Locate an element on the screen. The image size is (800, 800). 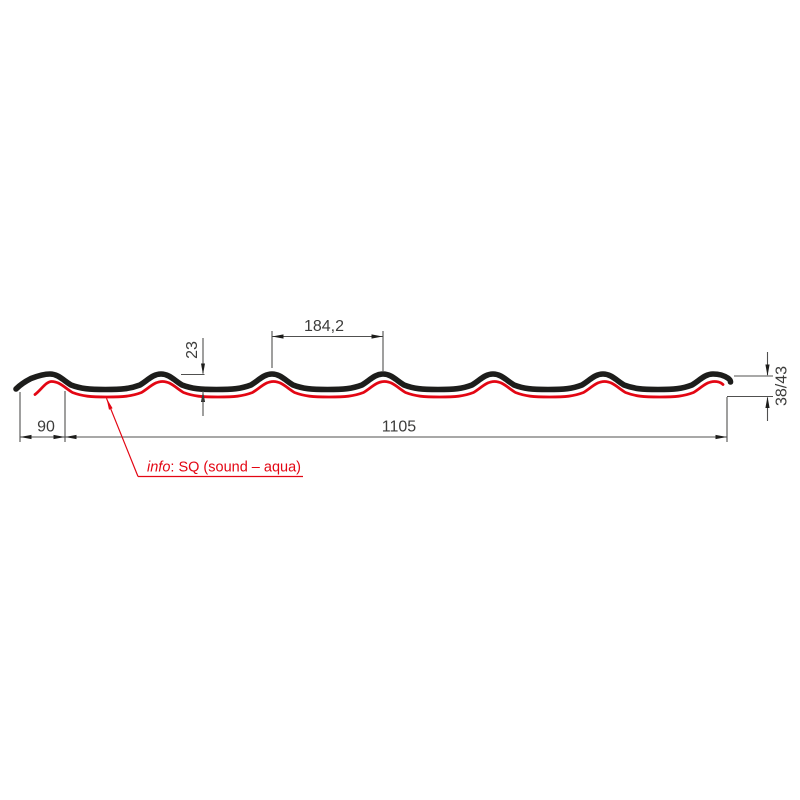
arrowhead-up is located at coordinates (767, 402).